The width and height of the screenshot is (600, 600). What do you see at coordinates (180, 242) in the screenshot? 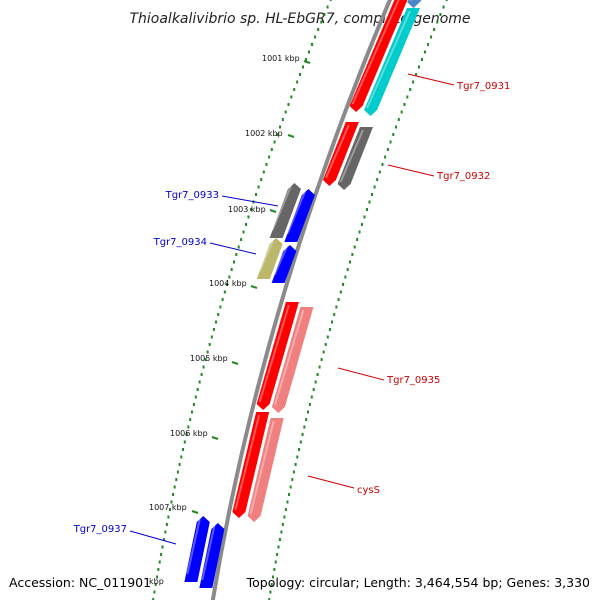
I see `gene-label-tgr7-0934: Tgr7_0934` at bounding box center [180, 242].